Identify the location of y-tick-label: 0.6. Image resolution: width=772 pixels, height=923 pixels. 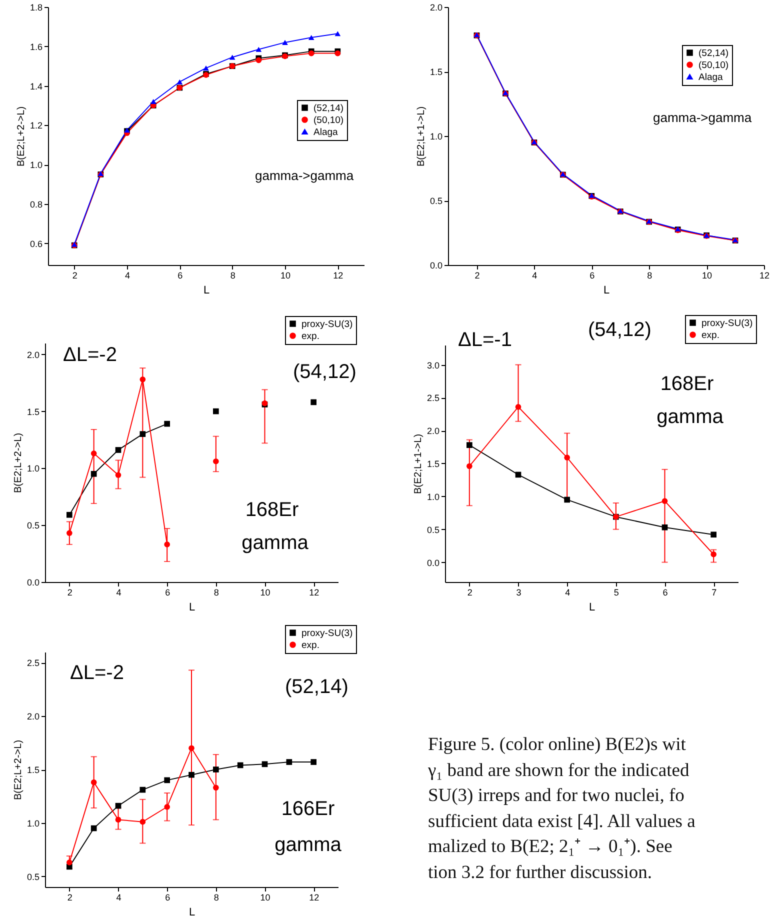
(36, 243).